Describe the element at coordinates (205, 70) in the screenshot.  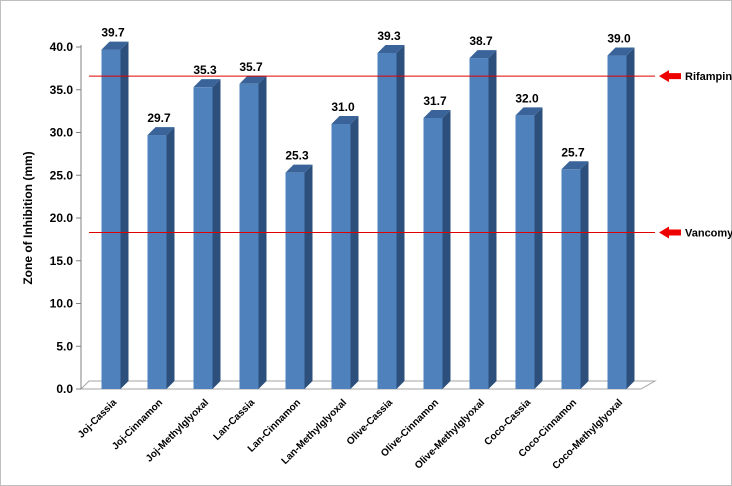
I see `data-label: 35.3` at that location.